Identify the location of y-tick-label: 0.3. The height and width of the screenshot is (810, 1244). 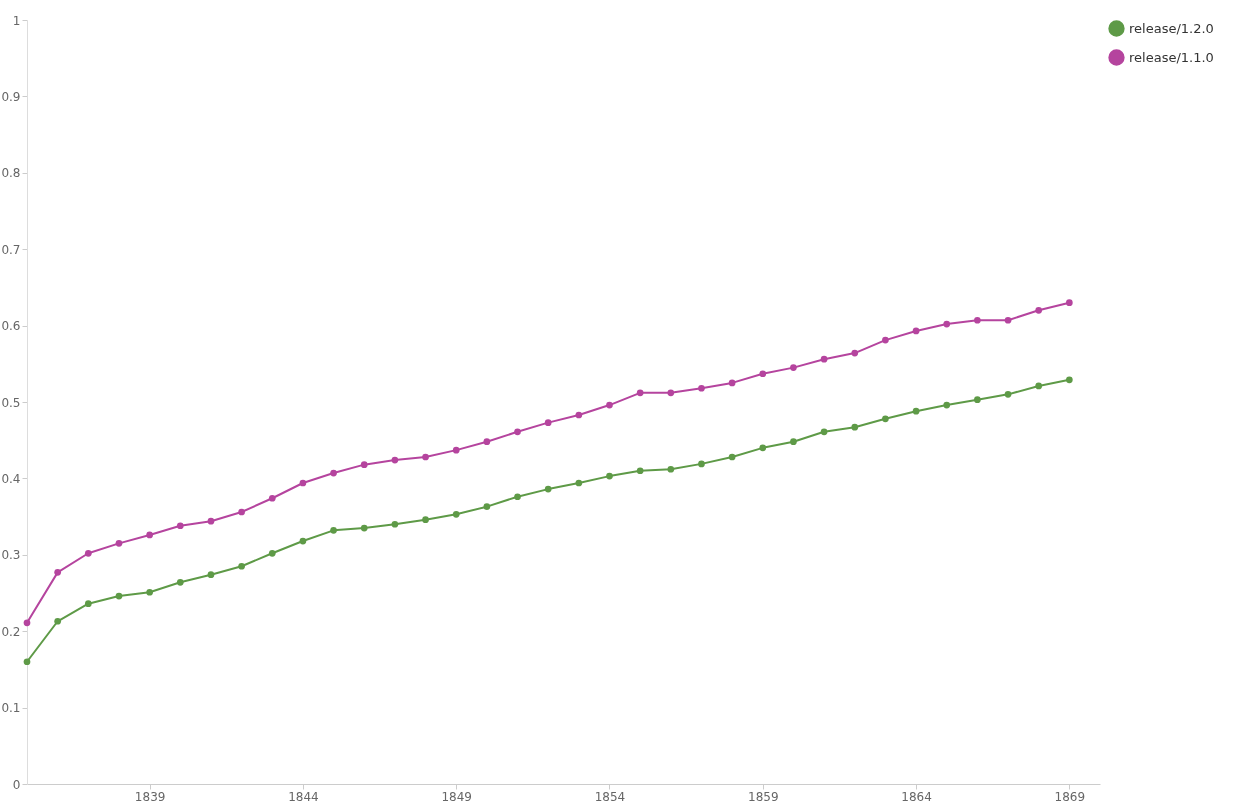
(11, 555).